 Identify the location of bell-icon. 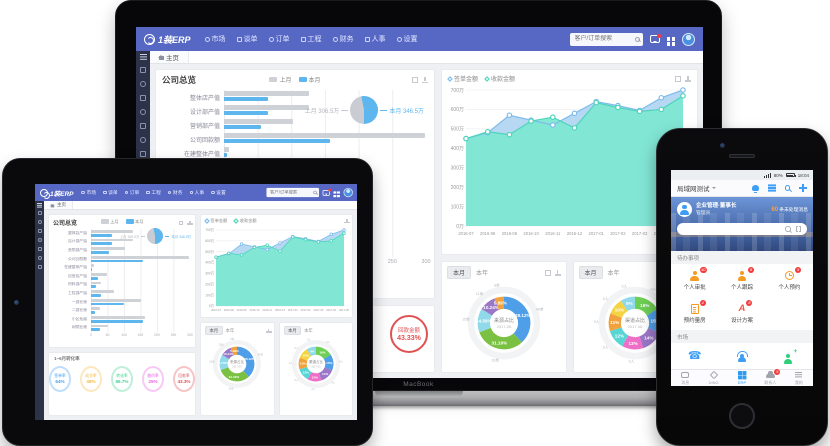
(755, 189).